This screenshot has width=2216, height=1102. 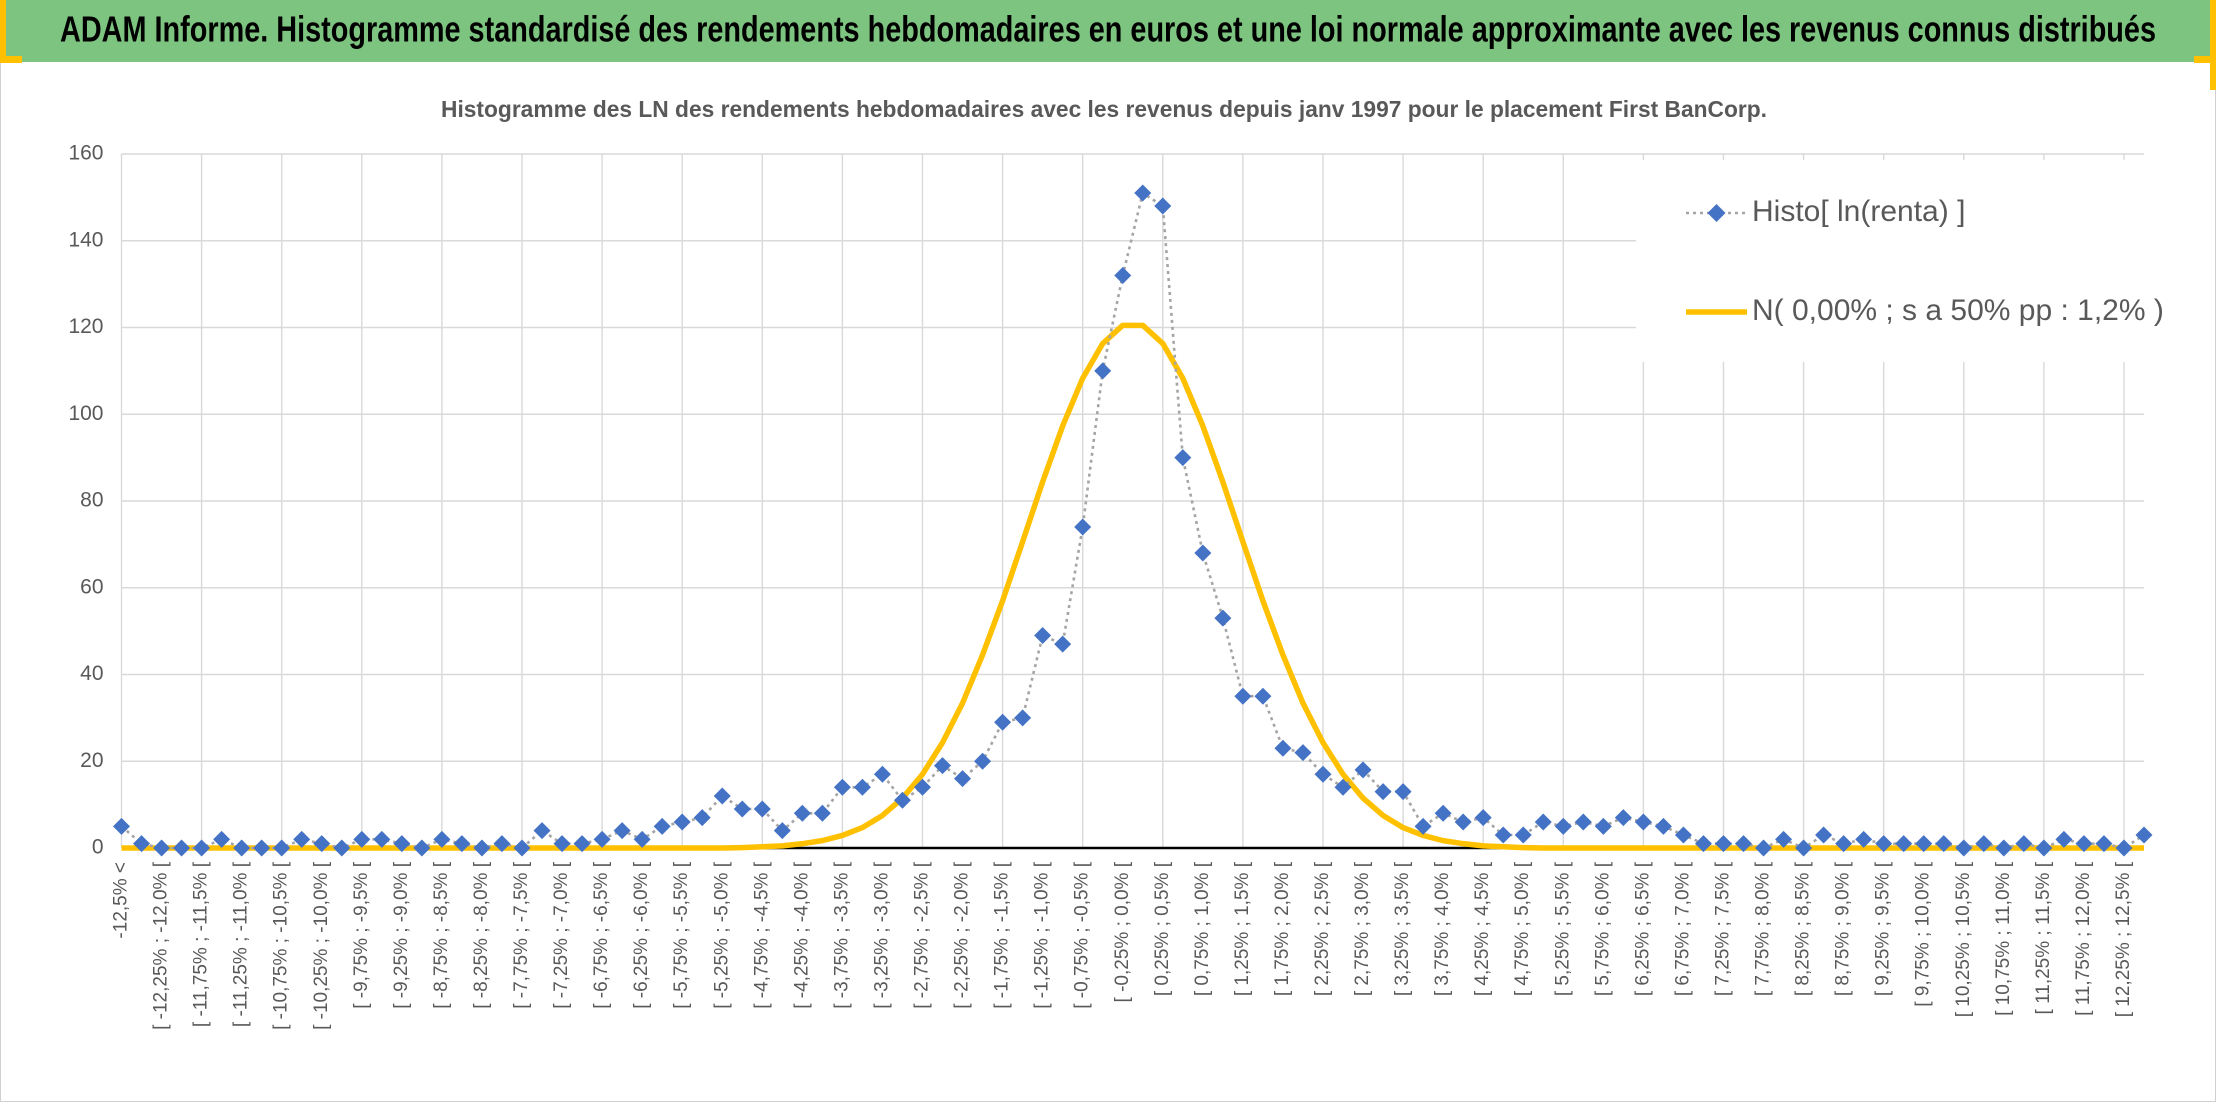 I want to click on y-tick-label: 60, so click(x=91, y=586).